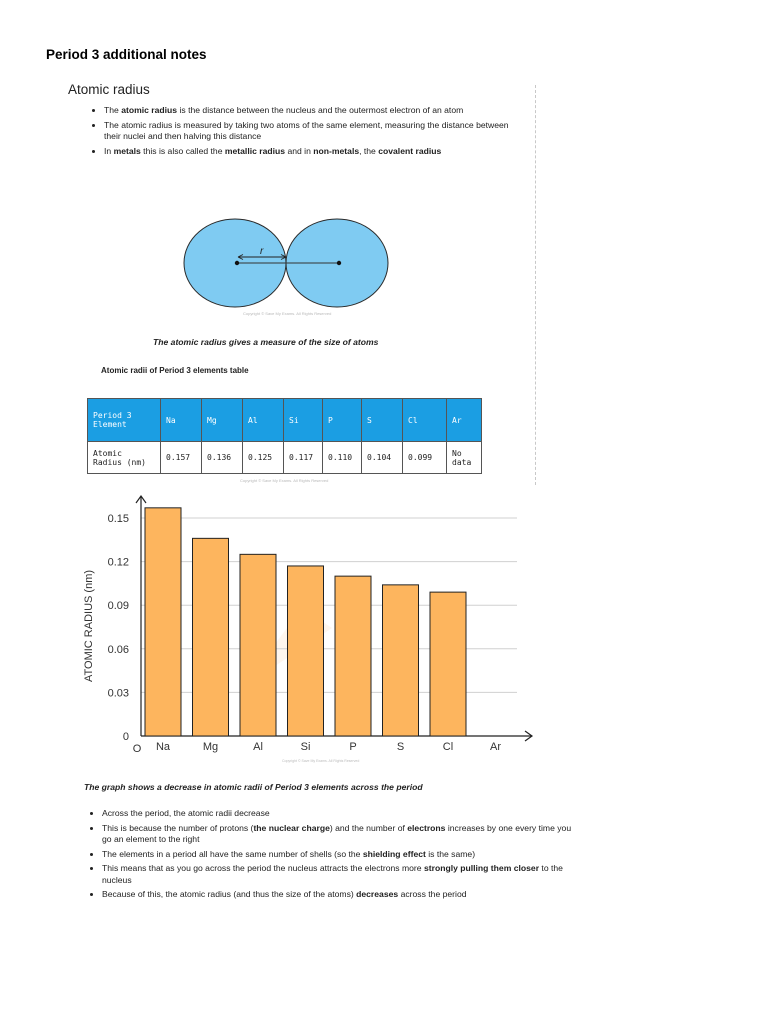  Describe the element at coordinates (448, 747) in the screenshot. I see `x-tick-label: Cl` at that location.